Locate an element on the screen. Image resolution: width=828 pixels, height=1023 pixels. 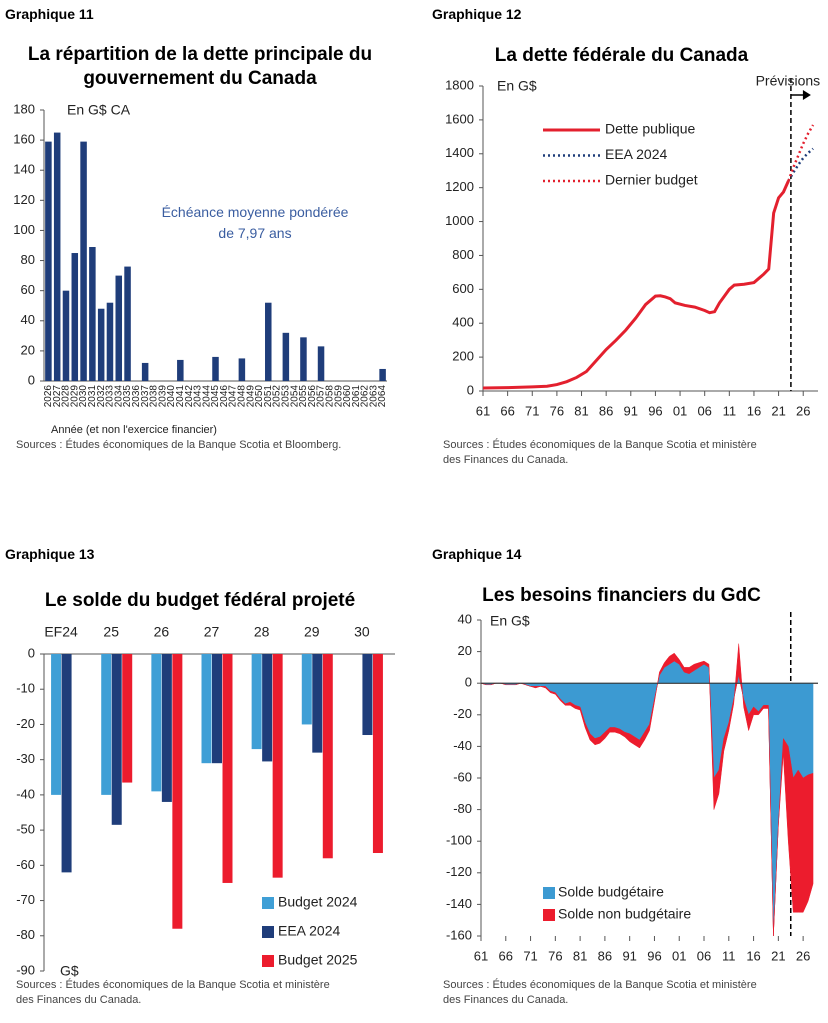
chart-label: Graphique 11 is located at coordinates (49, 14).